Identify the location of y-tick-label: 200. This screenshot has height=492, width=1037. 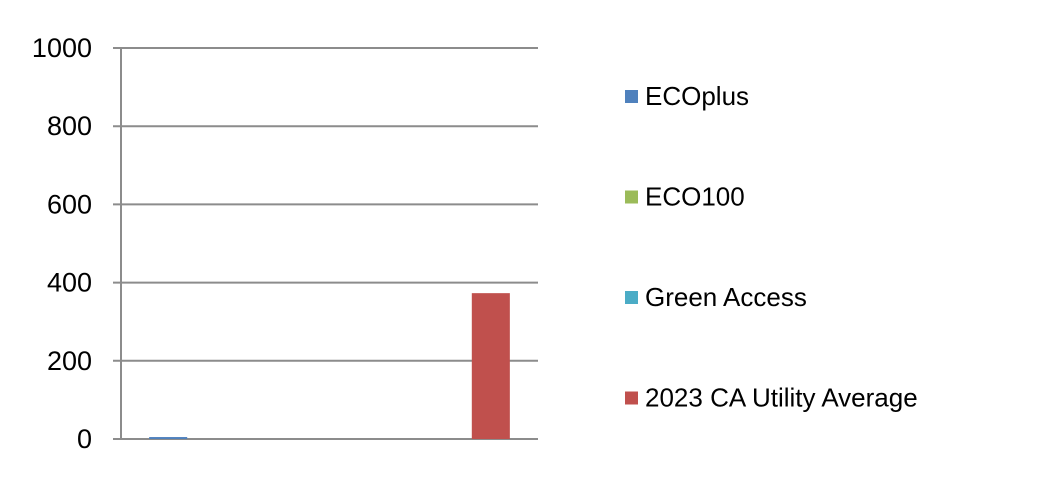
(69, 361).